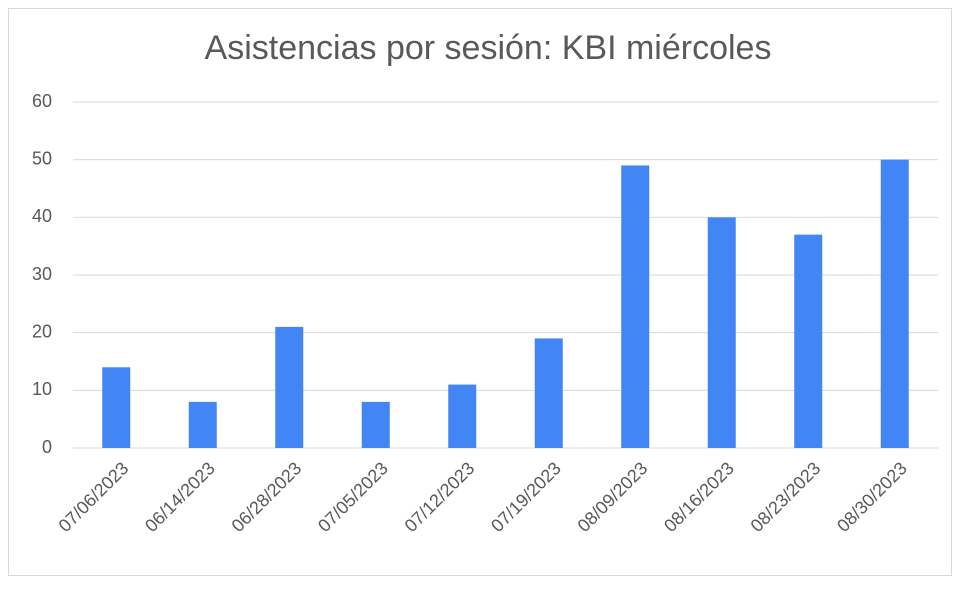  I want to click on y-tick-label: 10, so click(42, 389).